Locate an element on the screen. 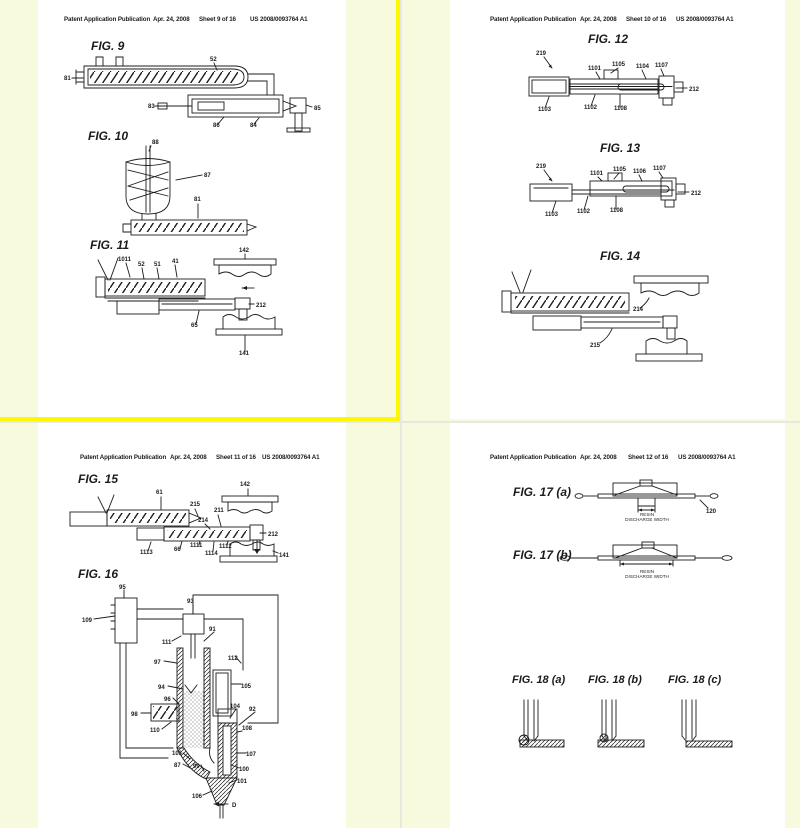 The height and width of the screenshot is (831, 800). helix-agitator is located at coordinates (148, 185).